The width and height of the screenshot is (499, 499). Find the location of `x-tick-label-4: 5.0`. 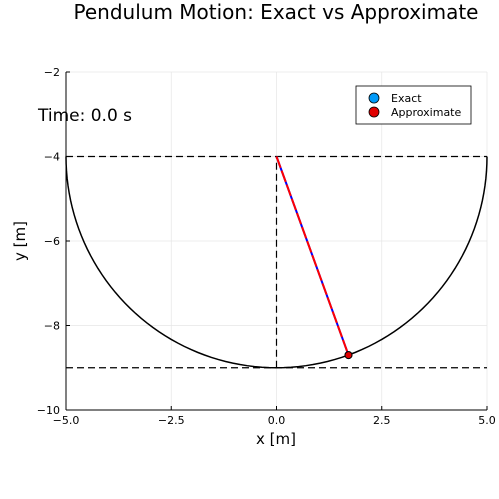

x-tick-label-4: 5.0 is located at coordinates (487, 420).